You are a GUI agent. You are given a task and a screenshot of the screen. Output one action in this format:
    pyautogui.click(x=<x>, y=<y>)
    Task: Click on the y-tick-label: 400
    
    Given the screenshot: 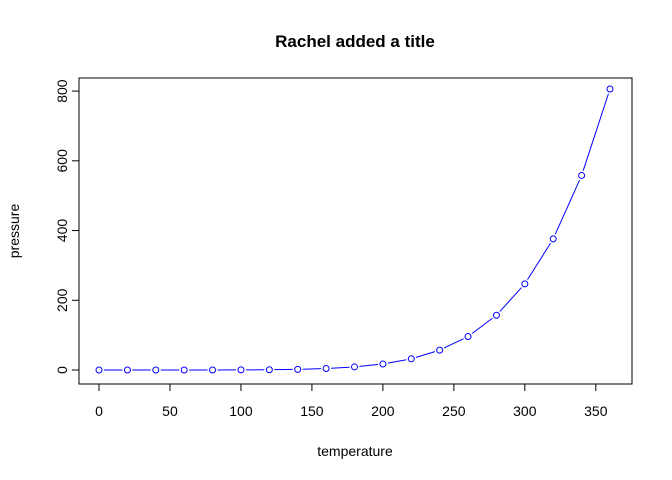 What is the action you would take?
    pyautogui.click(x=62, y=231)
    